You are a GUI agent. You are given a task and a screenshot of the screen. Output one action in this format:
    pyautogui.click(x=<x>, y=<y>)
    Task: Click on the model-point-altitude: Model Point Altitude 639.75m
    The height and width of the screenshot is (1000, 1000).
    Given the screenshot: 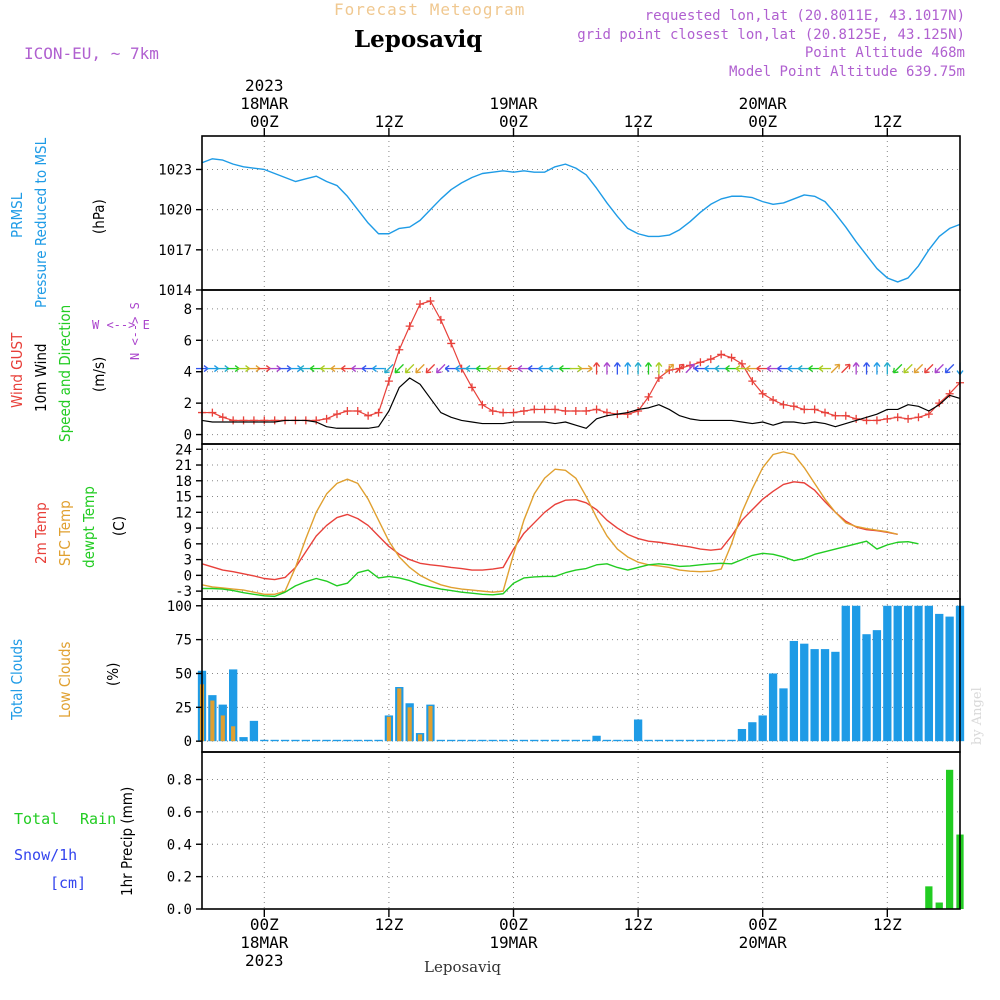 What is the action you would take?
    pyautogui.click(x=846, y=72)
    